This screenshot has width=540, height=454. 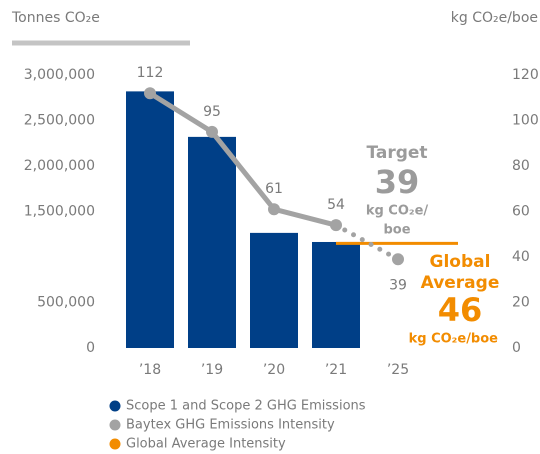 I want to click on x-tick-label: ’19, so click(x=212, y=370).